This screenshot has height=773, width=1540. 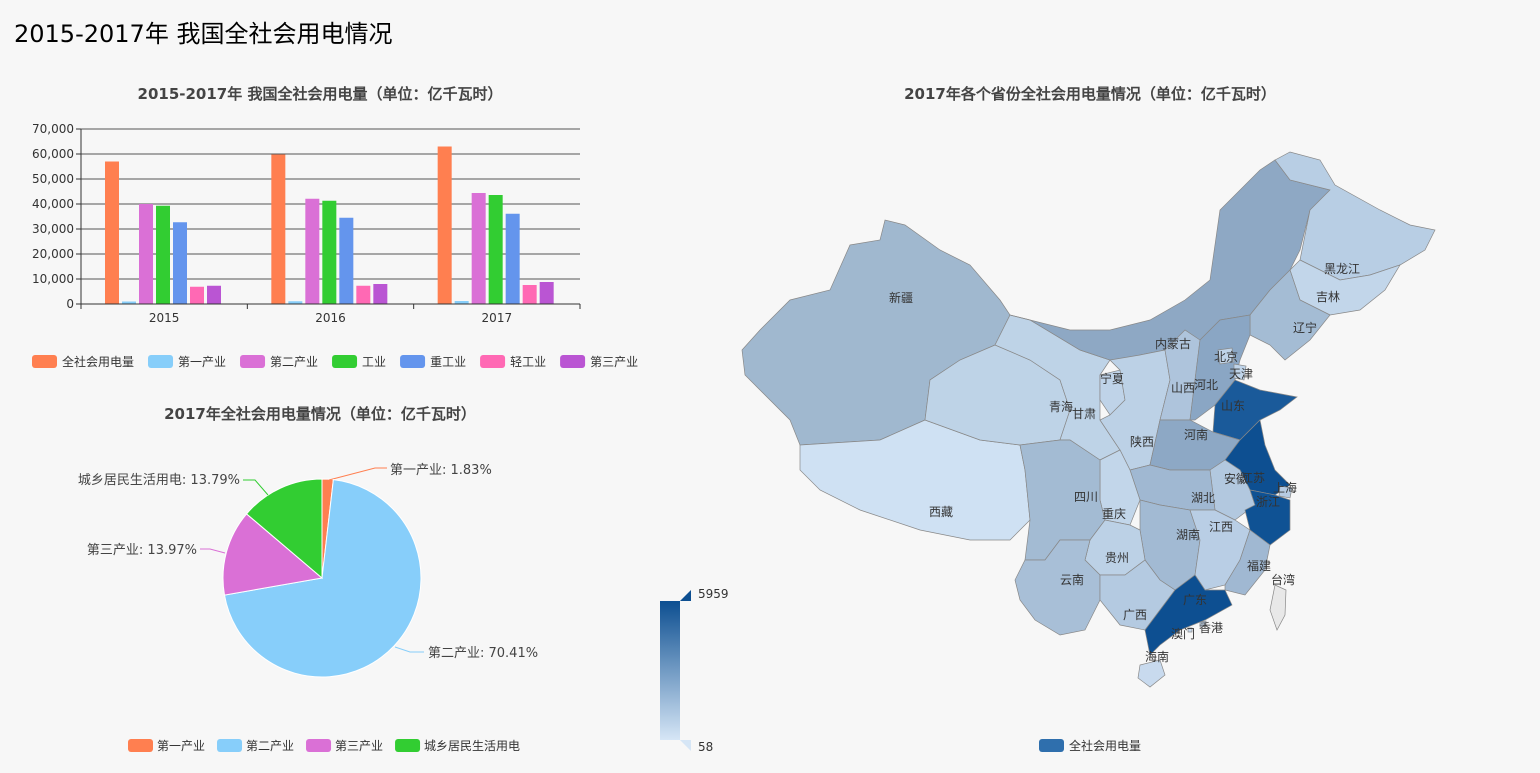 What do you see at coordinates (164, 318) in the screenshot?
I see `x-tick-label: 2015` at bounding box center [164, 318].